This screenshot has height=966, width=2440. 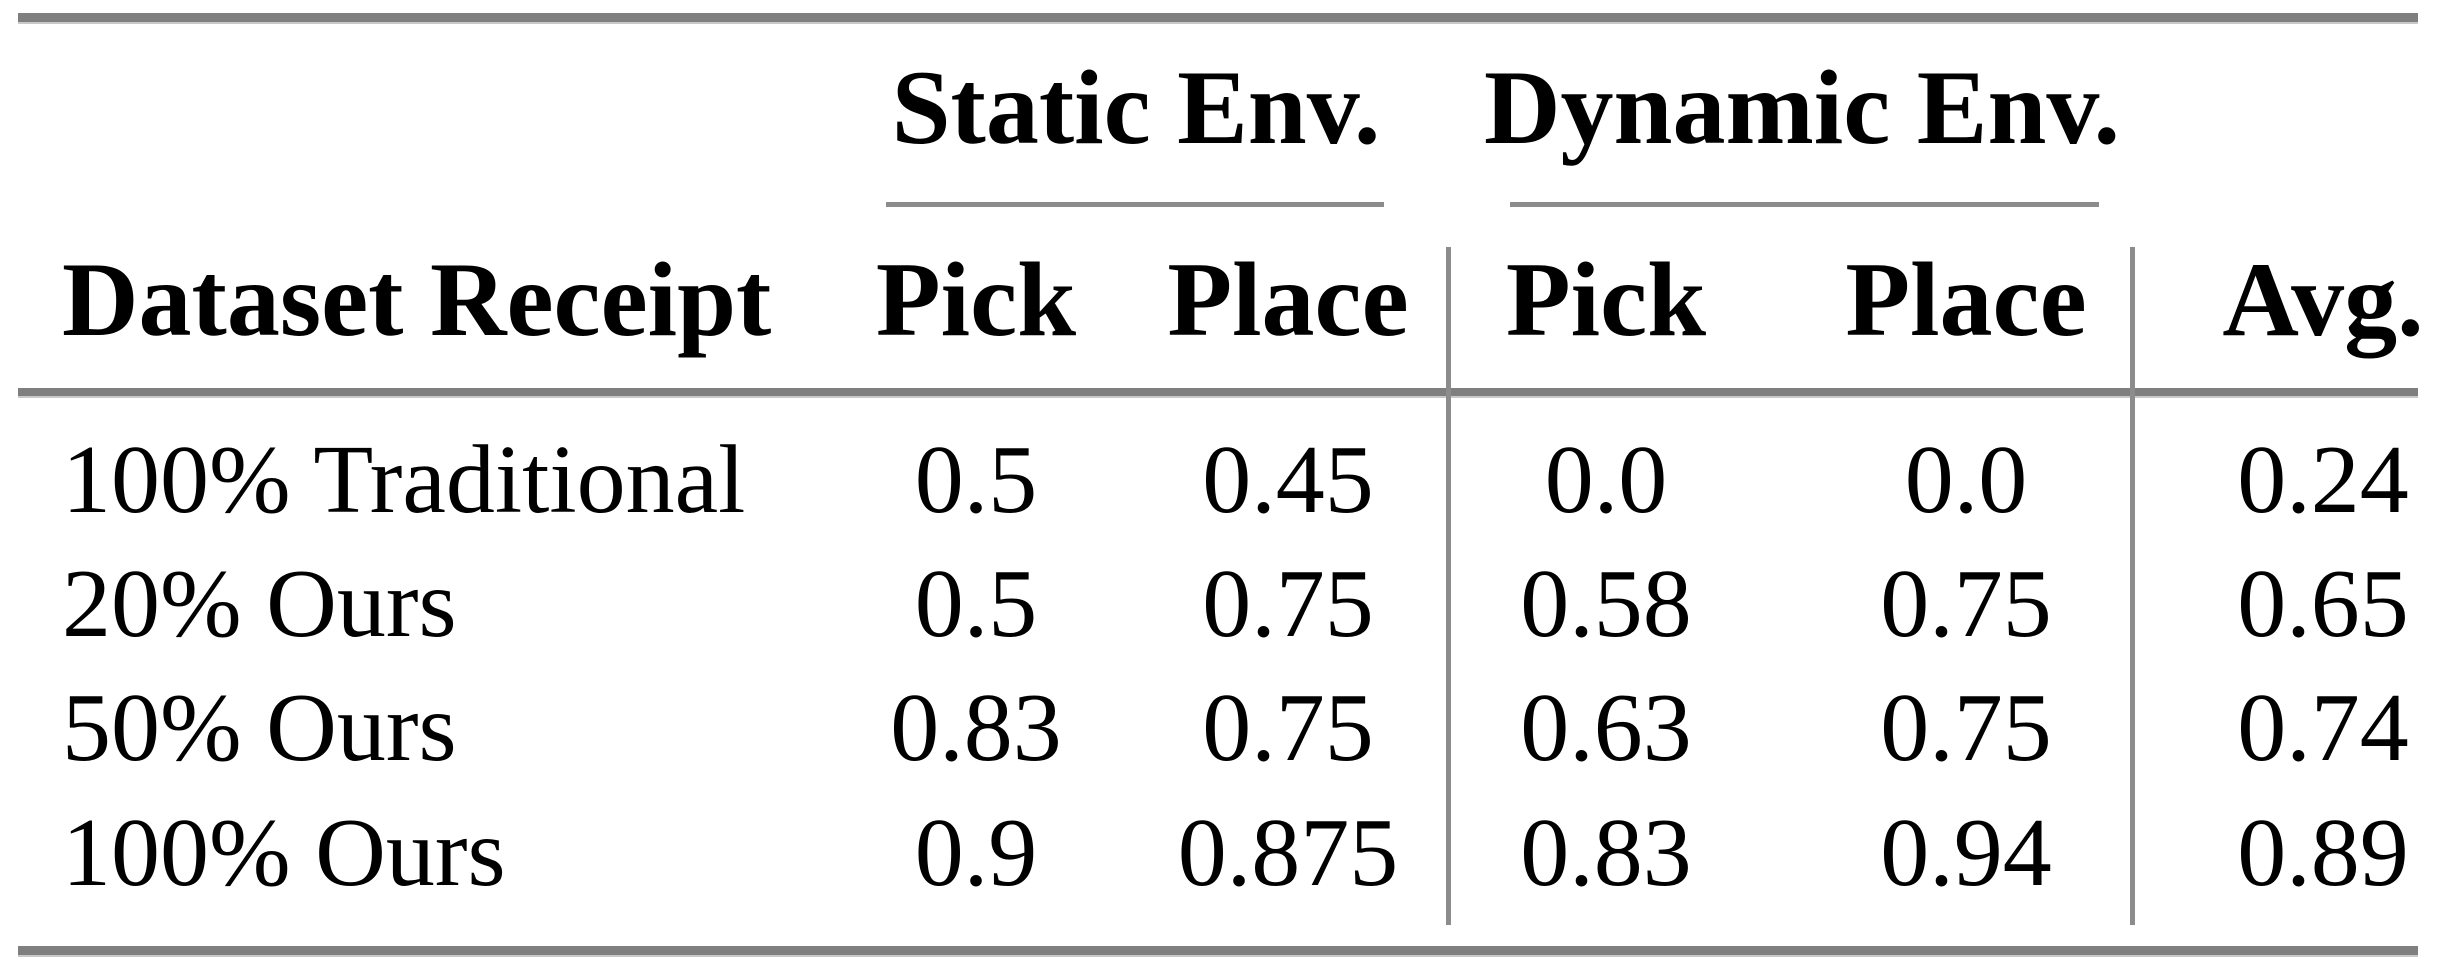 I want to click on cell-static-place: 0.875, so click(x=1288, y=853).